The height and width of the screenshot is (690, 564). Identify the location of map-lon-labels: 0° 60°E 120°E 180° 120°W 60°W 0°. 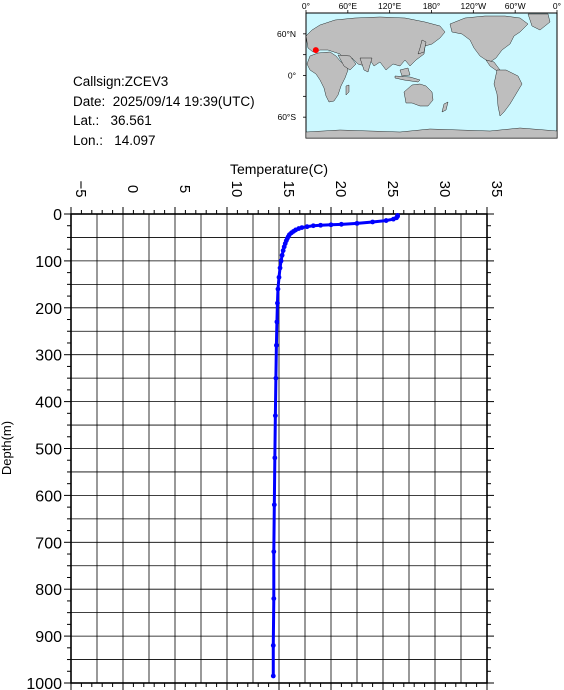
(431, 6).